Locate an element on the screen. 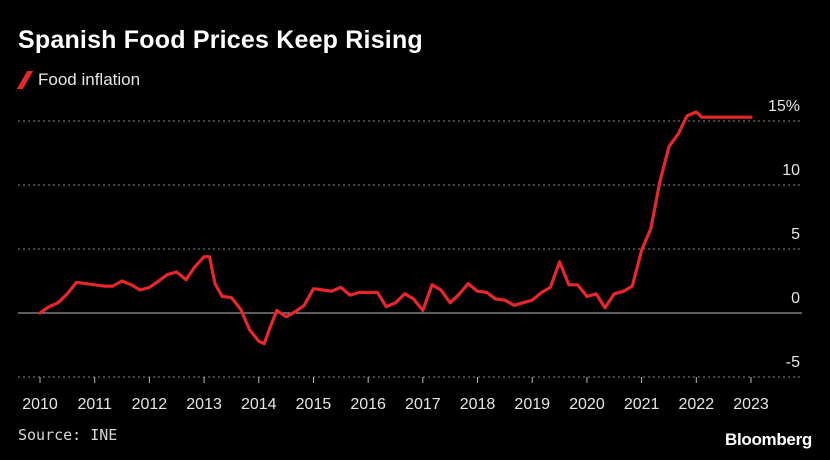 Image resolution: width=830 pixels, height=460 pixels. x-tick-label-2010: 2010 is located at coordinates (40, 404).